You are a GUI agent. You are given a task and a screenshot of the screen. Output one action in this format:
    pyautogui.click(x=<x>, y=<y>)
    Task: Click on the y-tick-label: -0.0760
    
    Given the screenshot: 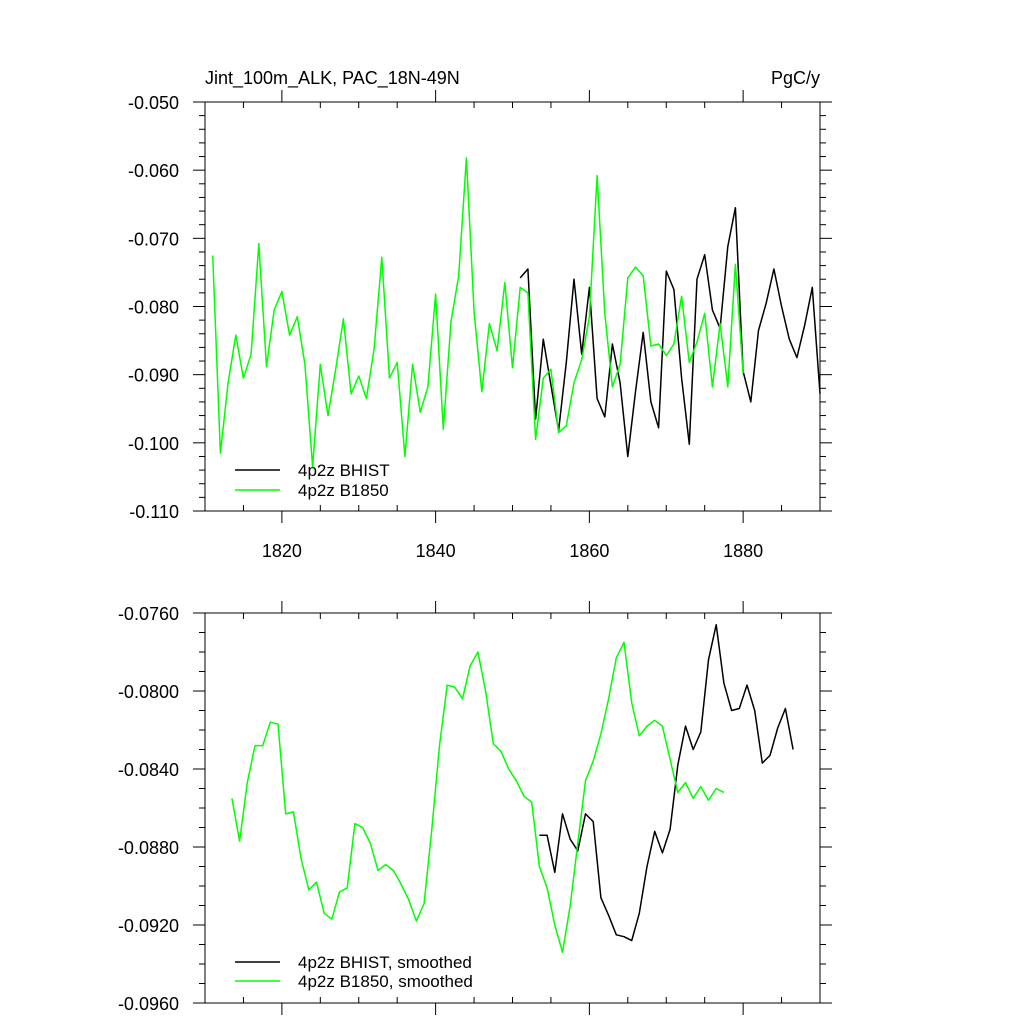 What is the action you would take?
    pyautogui.click(x=148, y=614)
    